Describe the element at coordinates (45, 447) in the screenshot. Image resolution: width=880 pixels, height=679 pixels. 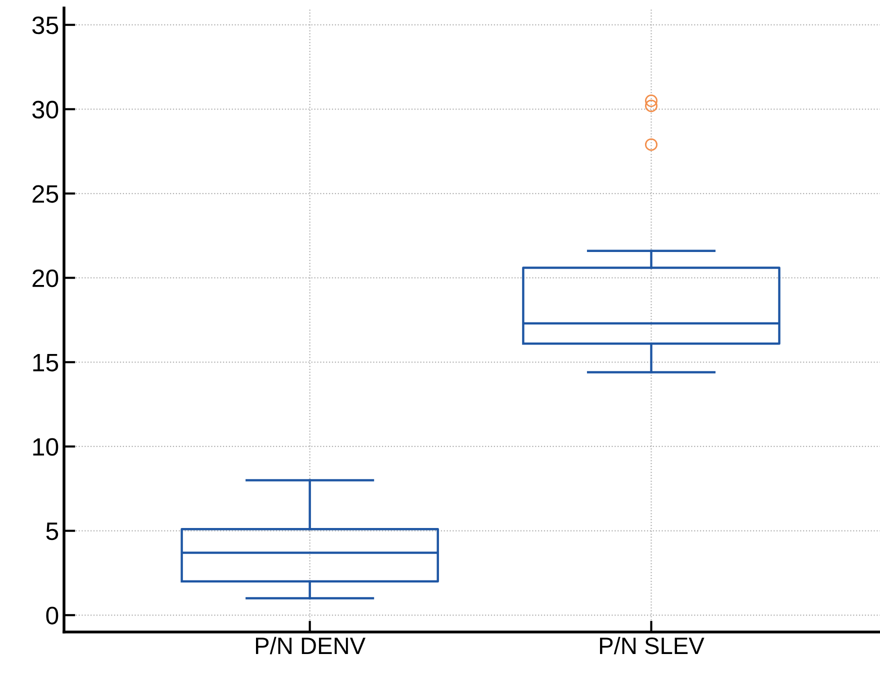
I see `y-tick-label: 10` at that location.